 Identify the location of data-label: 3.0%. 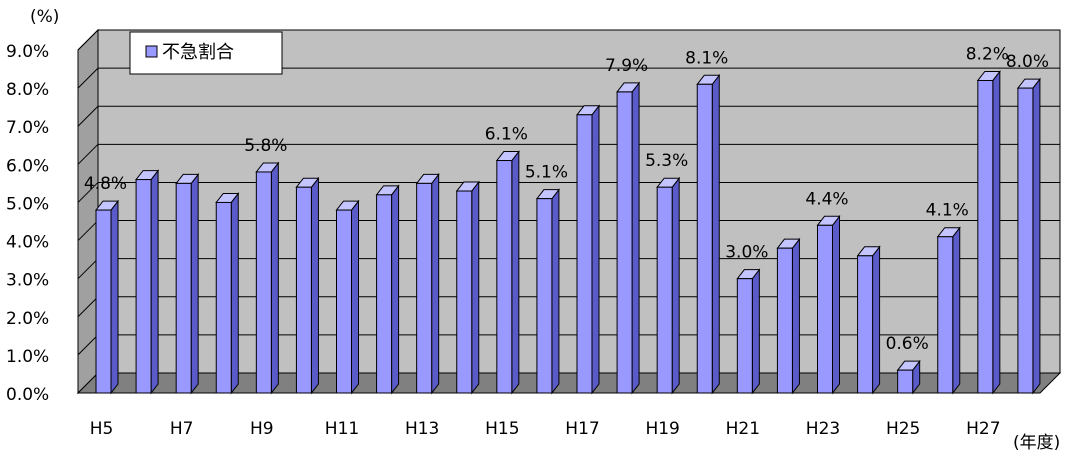
(746, 253).